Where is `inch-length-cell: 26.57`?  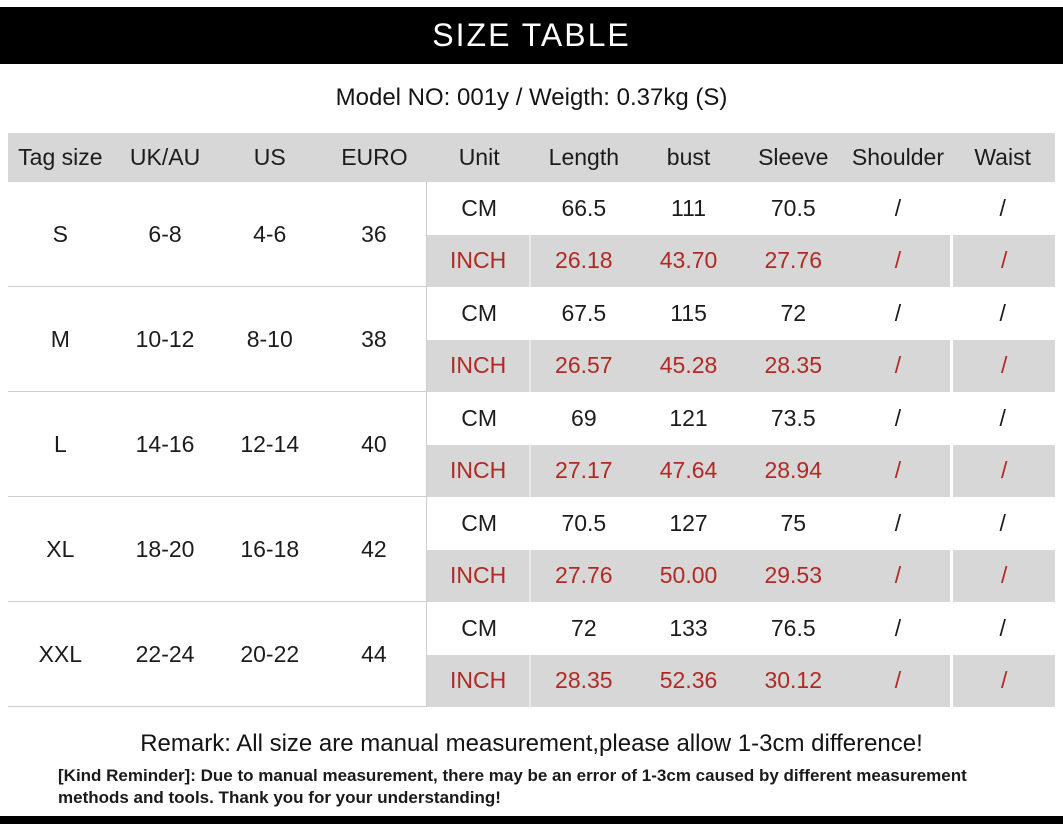
inch-length-cell: 26.57 is located at coordinates (584, 365).